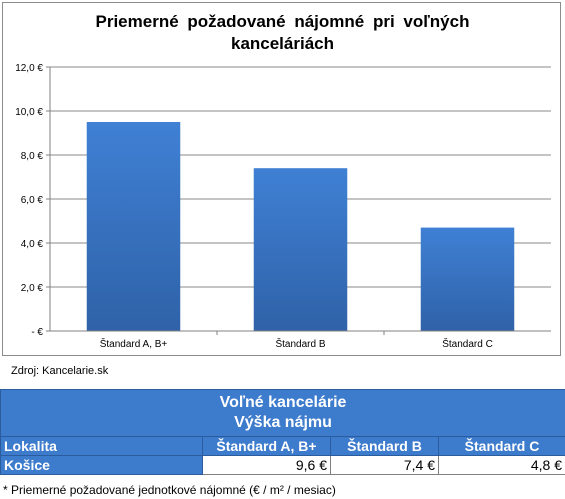 The height and width of the screenshot is (499, 565). I want to click on table-title-line-2: Výška nájmu, so click(283, 422).